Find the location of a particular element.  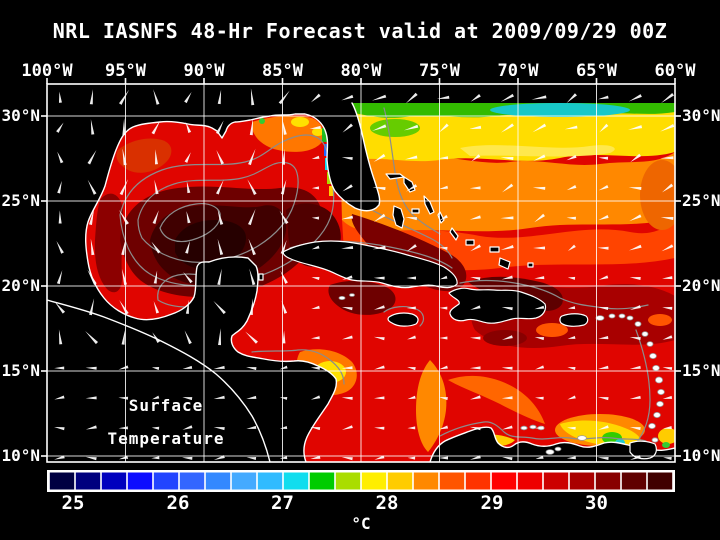

island-hispaniola is located at coordinates (497, 305).